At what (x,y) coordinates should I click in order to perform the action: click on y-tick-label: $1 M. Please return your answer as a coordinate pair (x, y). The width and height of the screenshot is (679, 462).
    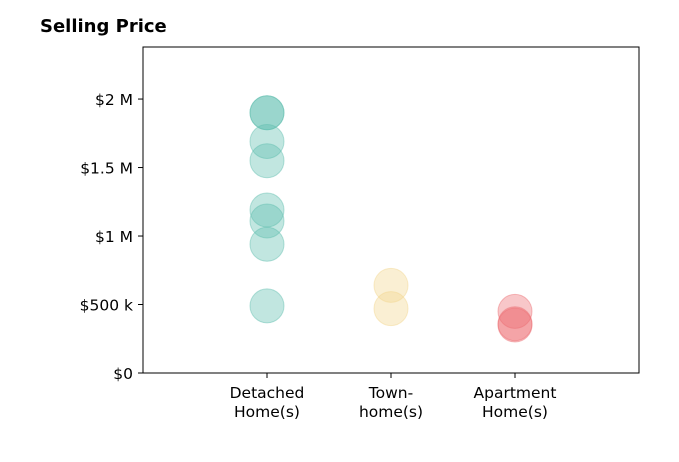
    Looking at the image, I should click on (114, 237).